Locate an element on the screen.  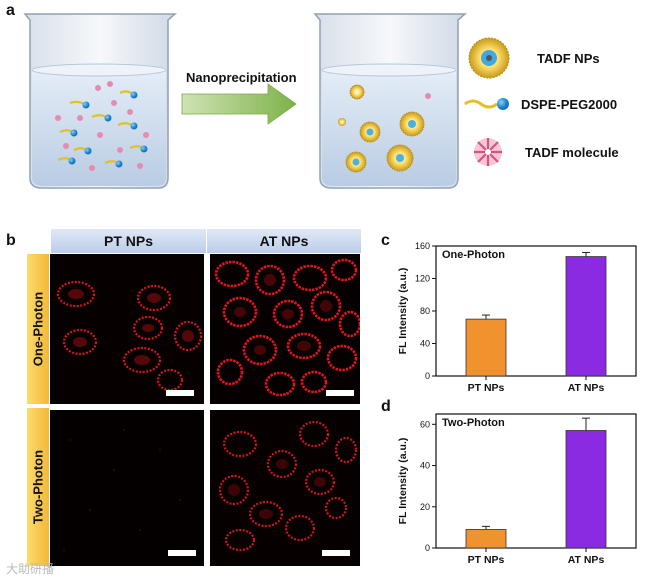
micrograph-pt-two-photon is located at coordinates (127, 488).